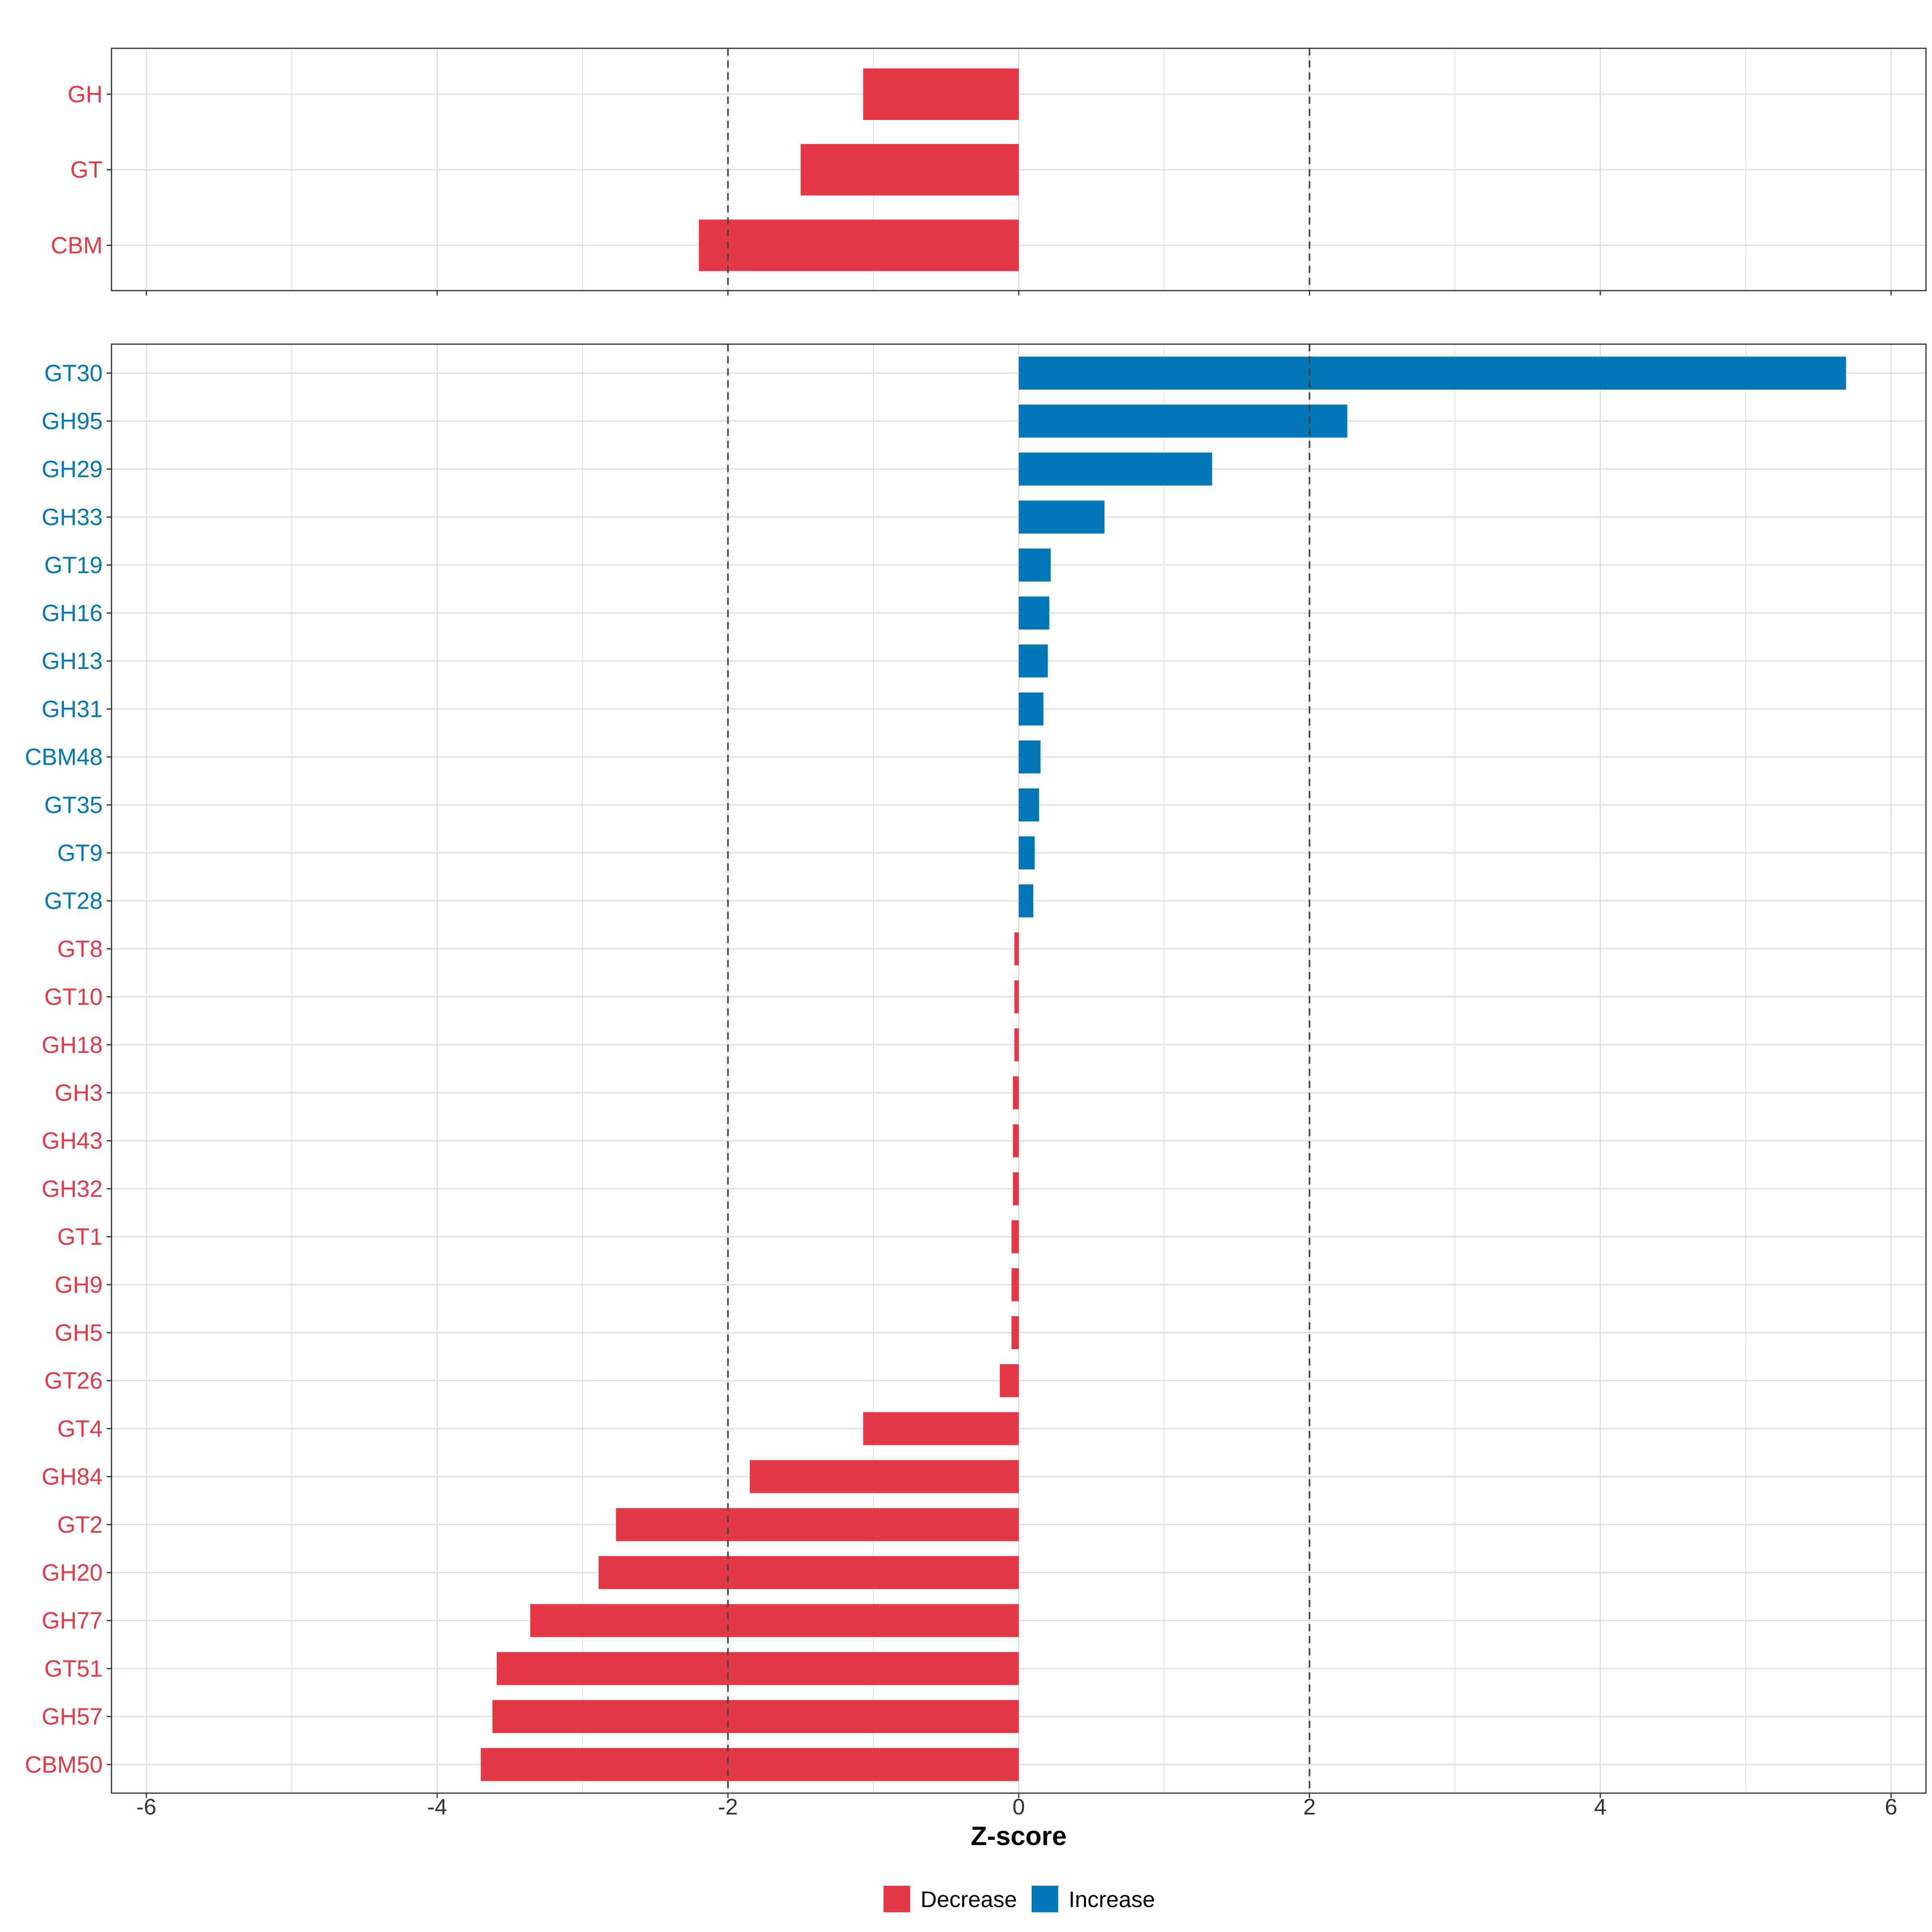 This screenshot has height=1932, width=1932. I want to click on bar-gt2, so click(817, 1524).